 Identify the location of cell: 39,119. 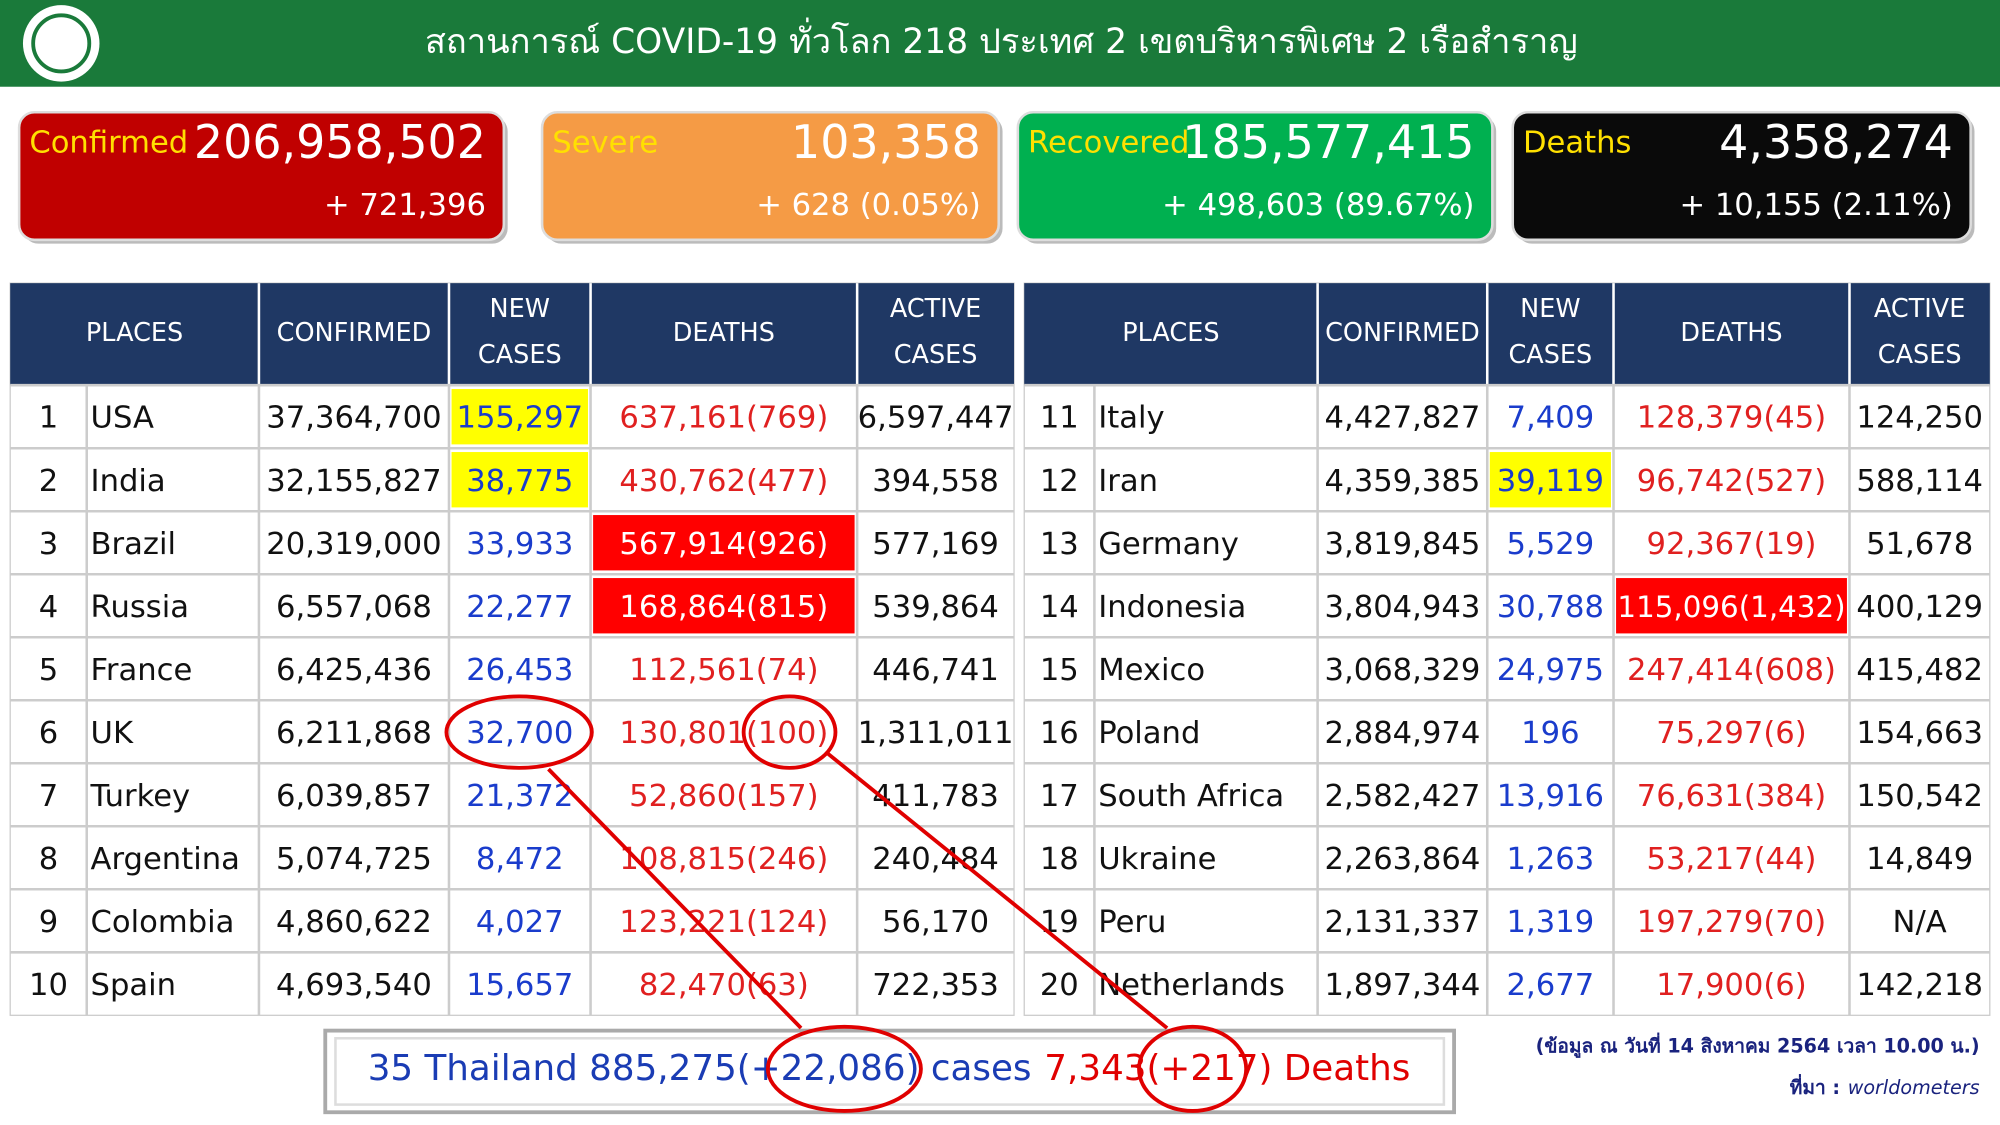
(1550, 481).